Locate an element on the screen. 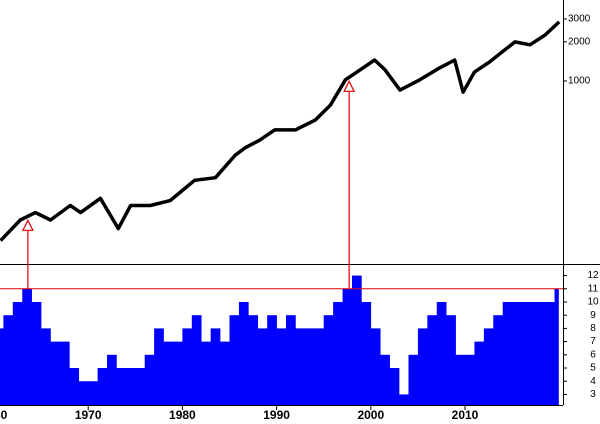 This screenshot has height=424, width=600. x-tick-label: 2000 is located at coordinates (370, 415).